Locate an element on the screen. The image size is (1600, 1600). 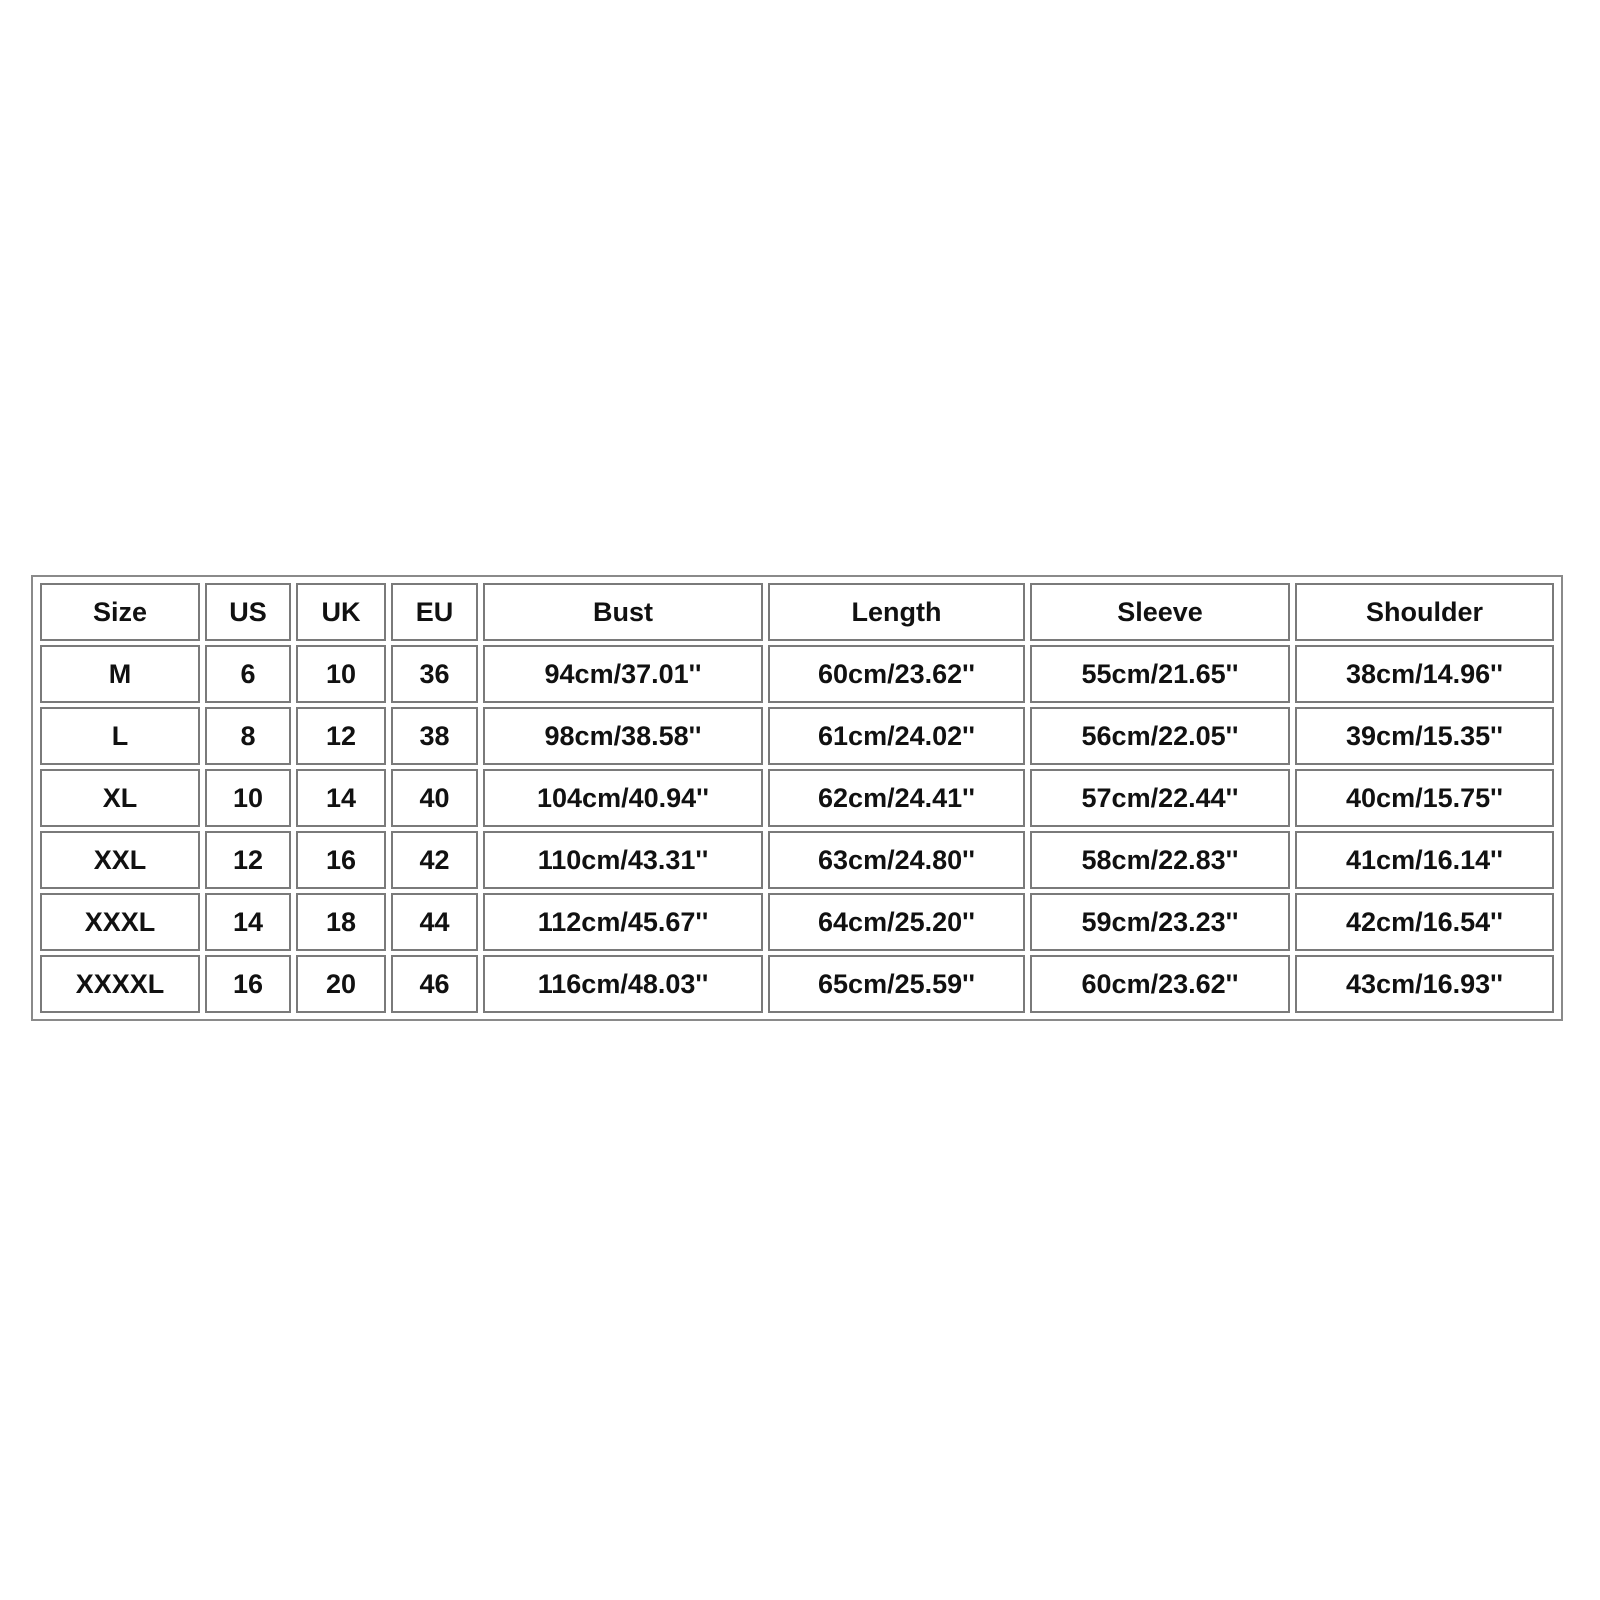
cell: XXXL is located at coordinates (120, 922).